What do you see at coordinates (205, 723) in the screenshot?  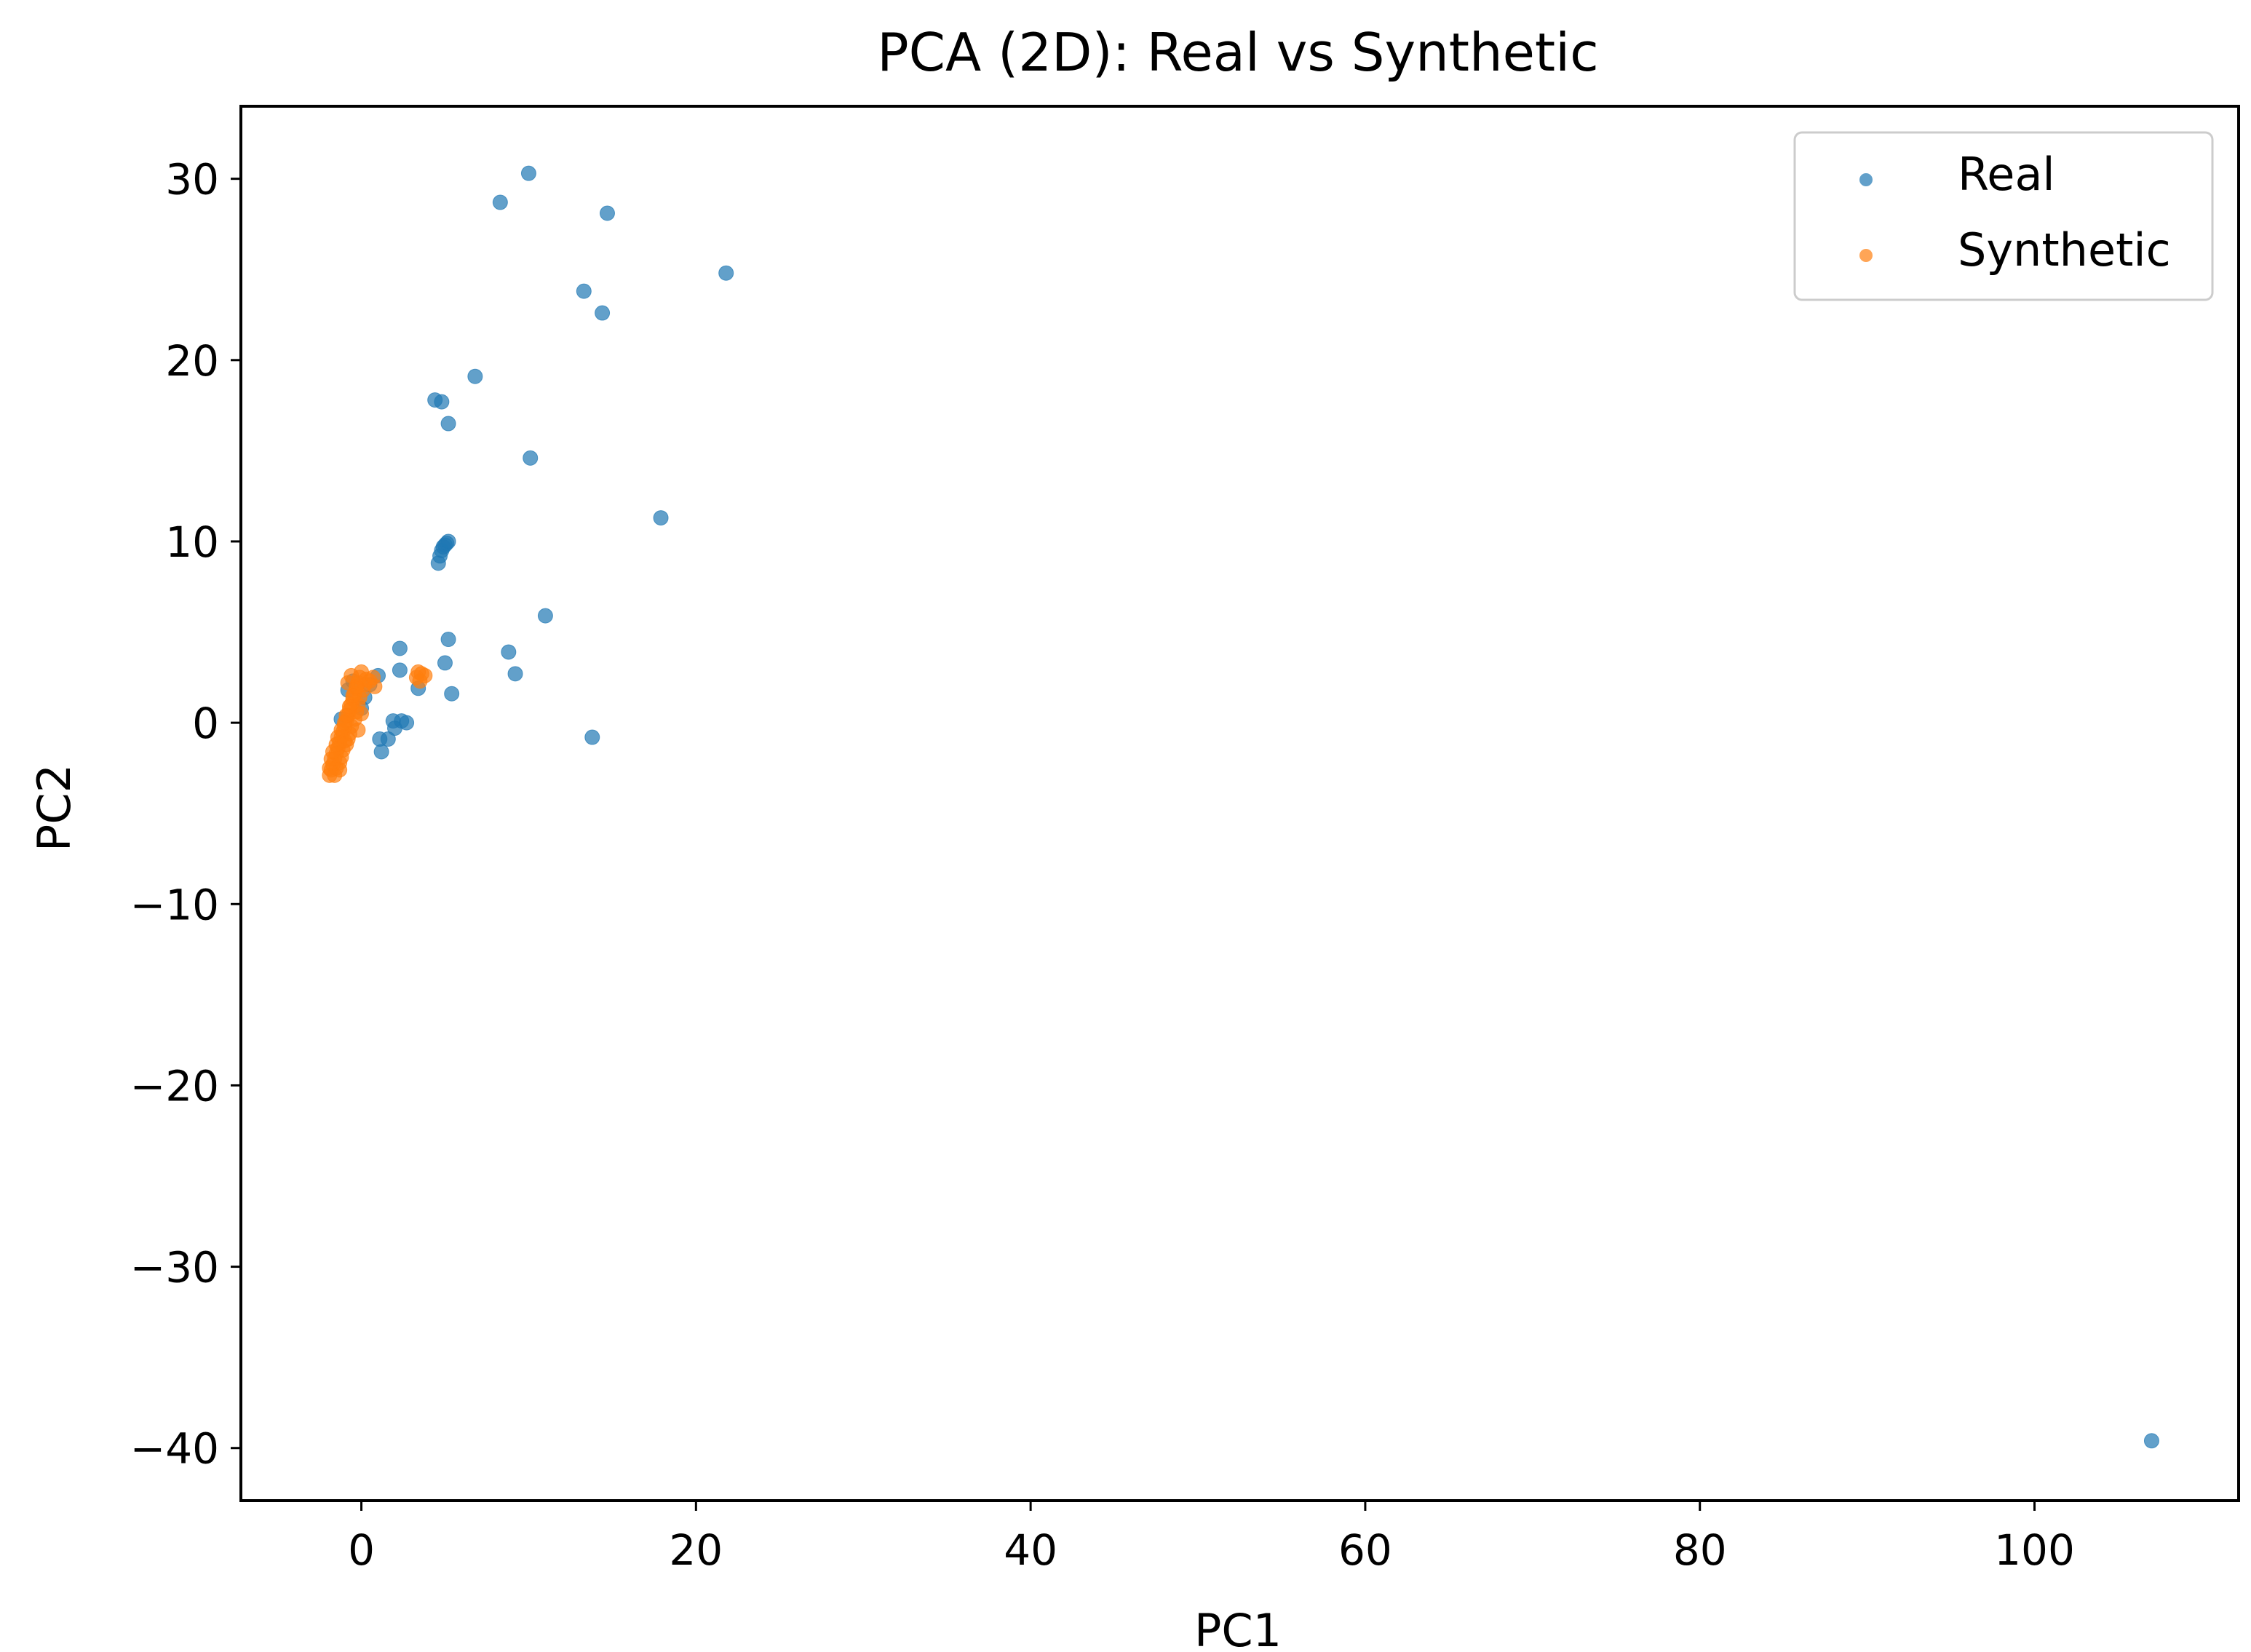 I see `y-tick-label: 0` at bounding box center [205, 723].